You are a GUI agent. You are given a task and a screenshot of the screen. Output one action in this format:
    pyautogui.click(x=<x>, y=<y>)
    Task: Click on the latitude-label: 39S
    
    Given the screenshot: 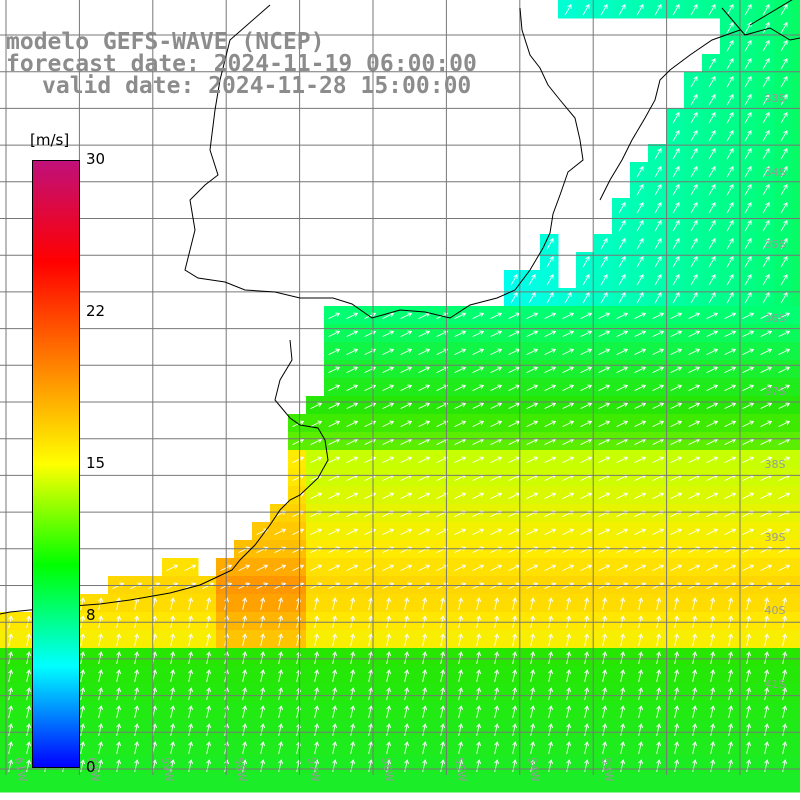 What is the action you would take?
    pyautogui.click(x=775, y=537)
    